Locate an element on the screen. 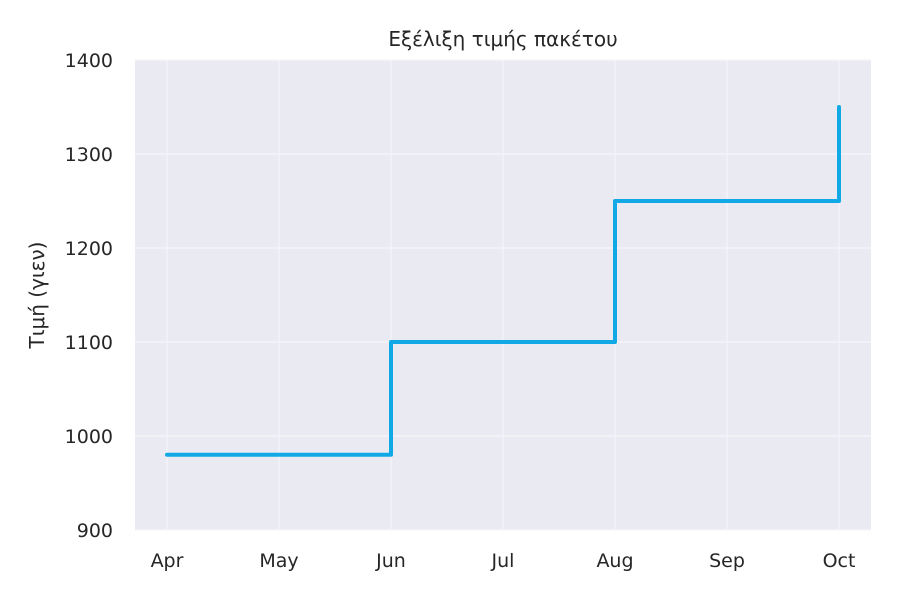 The height and width of the screenshot is (600, 900). x-tick-label: Oct is located at coordinates (839, 561).